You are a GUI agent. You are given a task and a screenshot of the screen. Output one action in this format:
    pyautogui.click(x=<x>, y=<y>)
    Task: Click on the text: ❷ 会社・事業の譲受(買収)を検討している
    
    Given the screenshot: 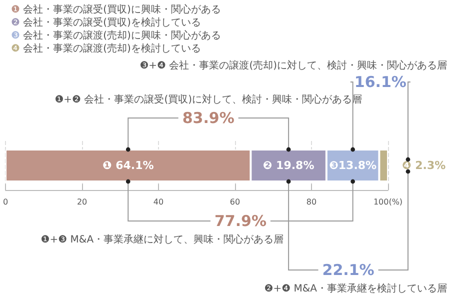 What is the action you would take?
    pyautogui.click(x=106, y=22)
    